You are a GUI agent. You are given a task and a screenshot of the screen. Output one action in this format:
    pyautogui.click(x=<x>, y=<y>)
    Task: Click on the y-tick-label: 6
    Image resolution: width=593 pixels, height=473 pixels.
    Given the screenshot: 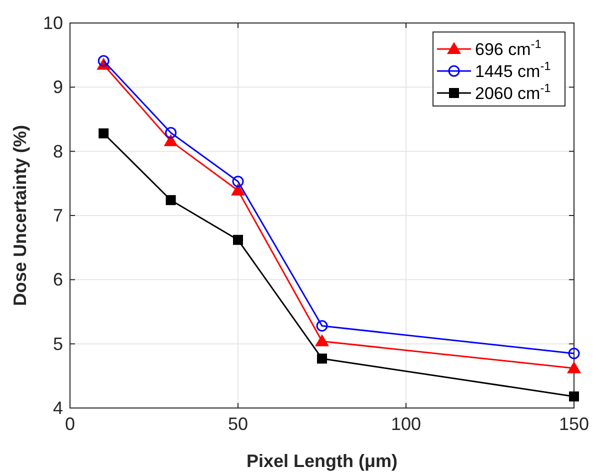 What is the action you would take?
    pyautogui.click(x=57, y=280)
    